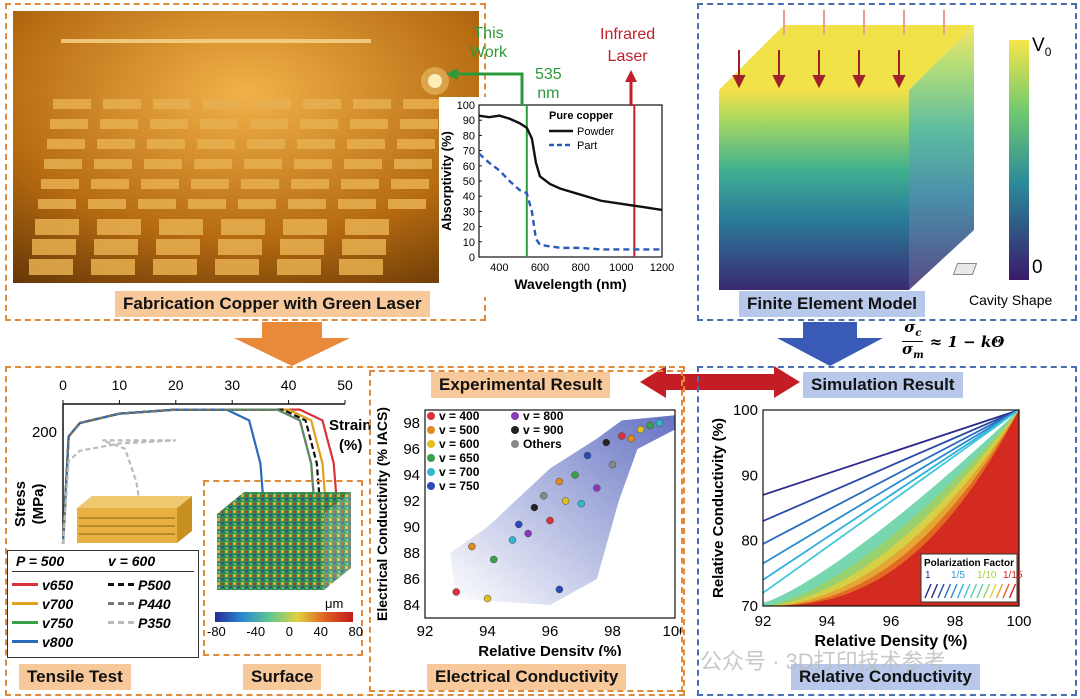 The image size is (1080, 699). What do you see at coordinates (720, 382) in the screenshot?
I see `bidirectional-arrow-icon` at bounding box center [720, 382].